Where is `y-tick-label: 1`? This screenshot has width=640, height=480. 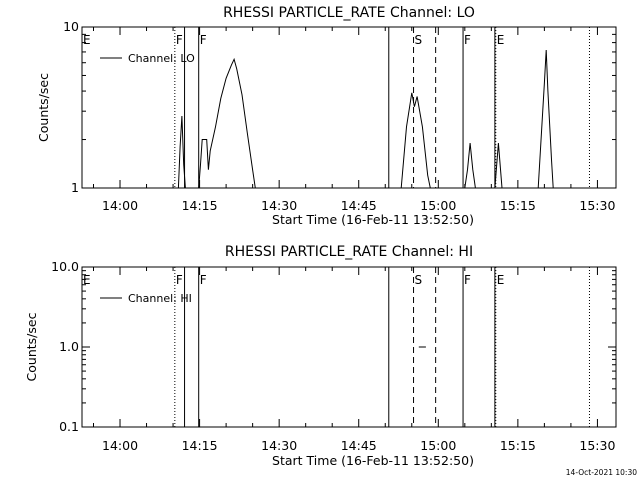 y-tick-label: 1 is located at coordinates (75, 187).